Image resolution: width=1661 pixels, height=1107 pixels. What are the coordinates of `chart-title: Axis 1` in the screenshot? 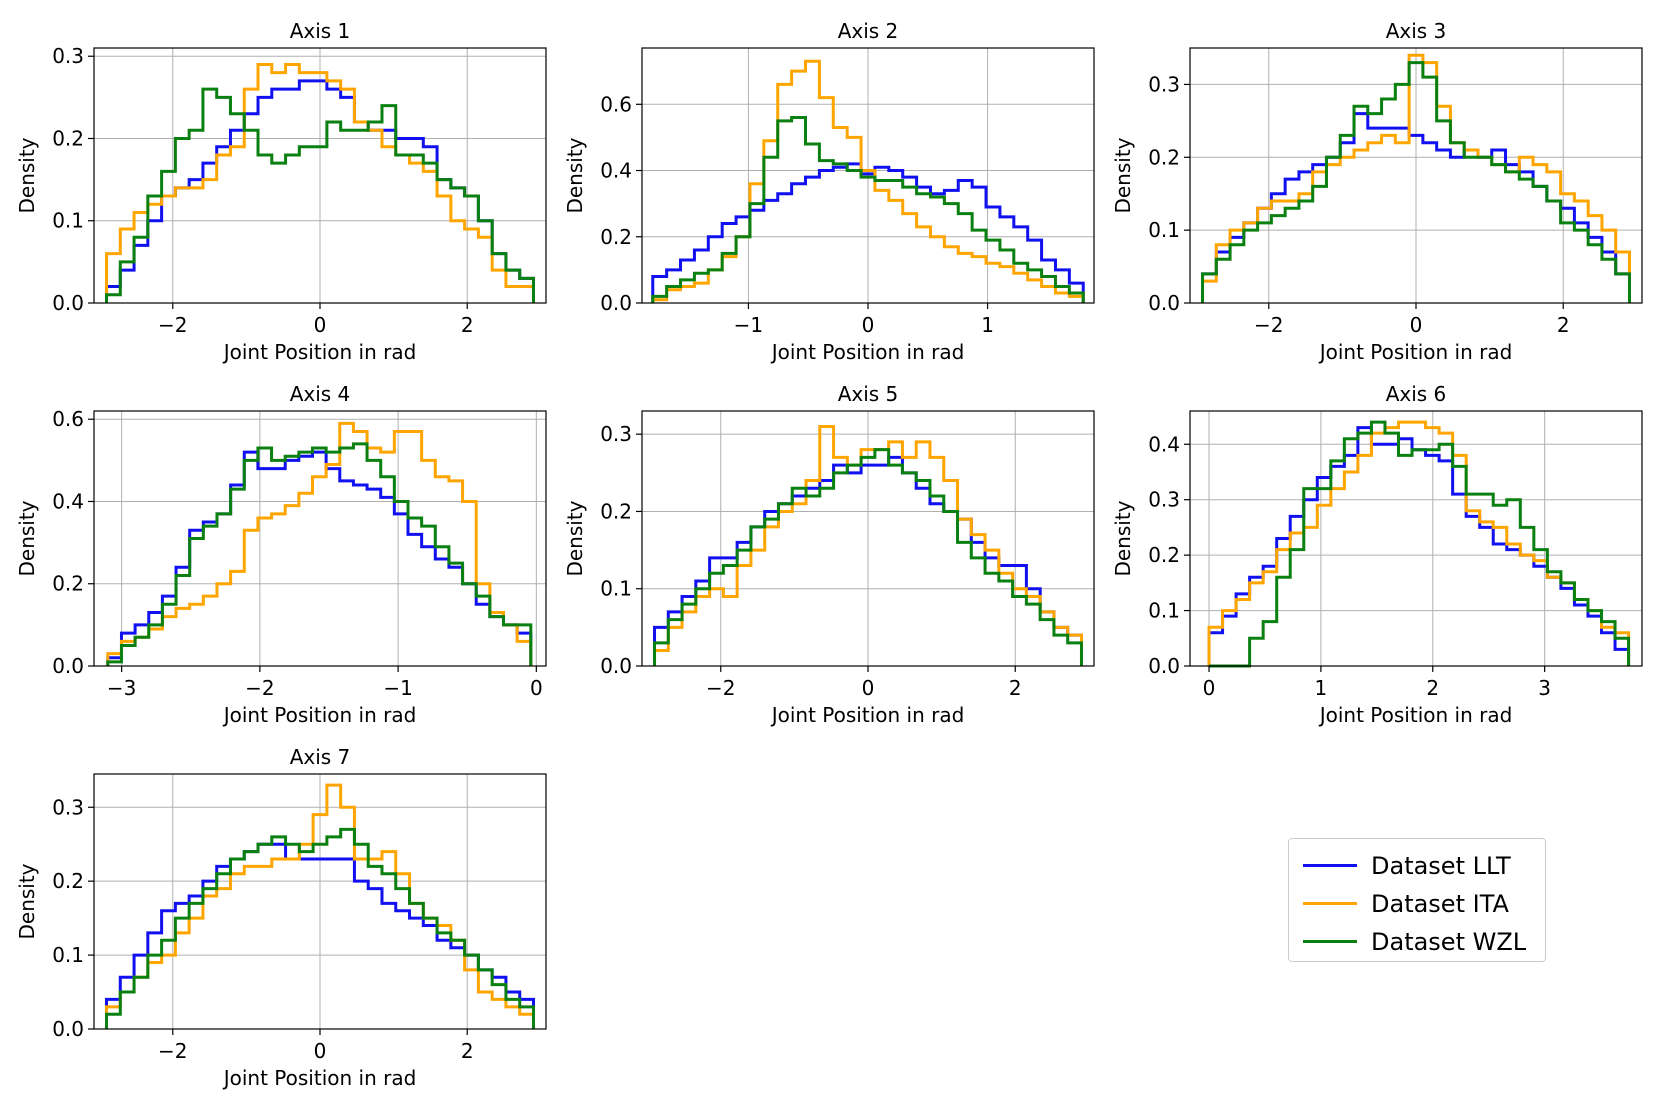 It's located at (320, 31).